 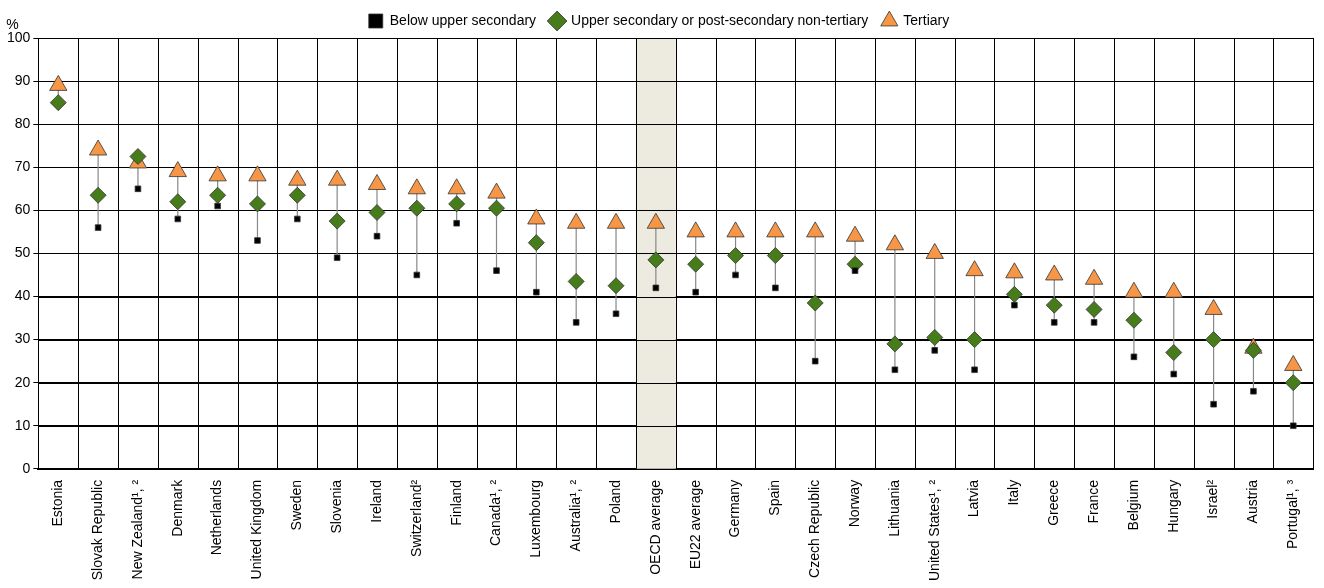 I want to click on x-tick-label: Israel², so click(x=1212, y=499).